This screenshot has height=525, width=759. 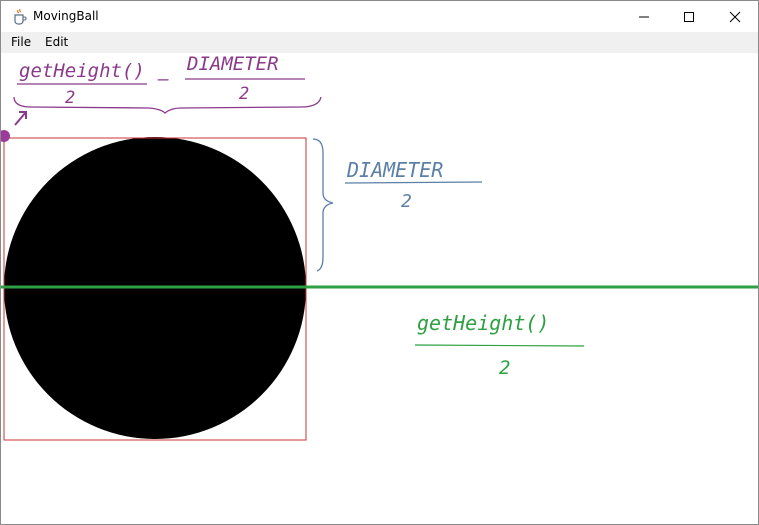 I want to click on origin-dot, so click(x=5, y=136).